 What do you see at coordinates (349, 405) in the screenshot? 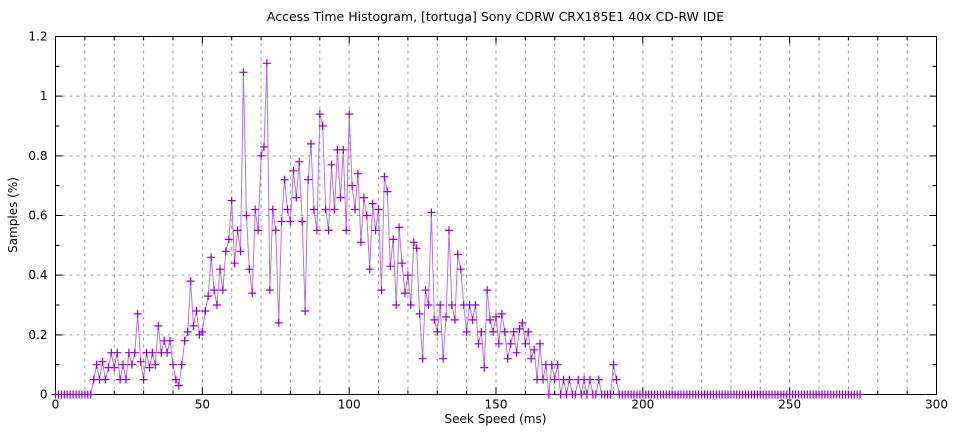
I see `x-tick-label: 100` at bounding box center [349, 405].